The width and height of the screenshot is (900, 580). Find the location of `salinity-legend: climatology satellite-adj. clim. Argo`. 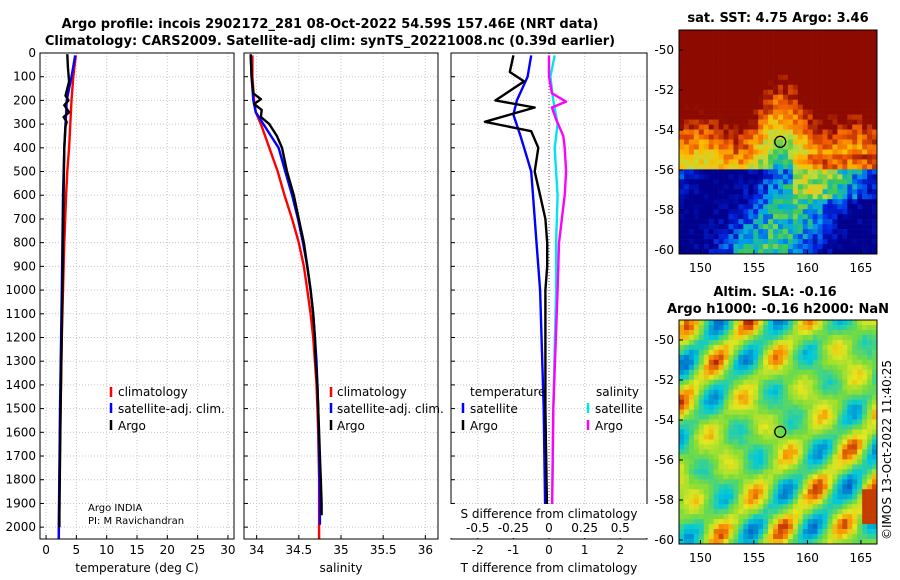

salinity-legend: climatology satellite-adj. clim. Argo is located at coordinates (386, 409).